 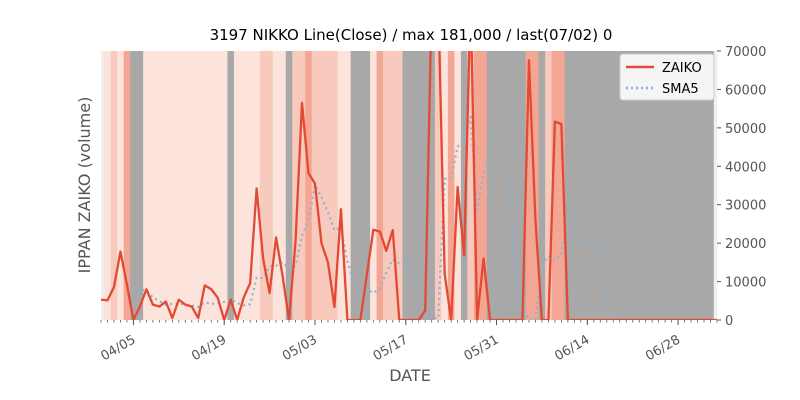 I want to click on legend-box, so click(x=667, y=77).